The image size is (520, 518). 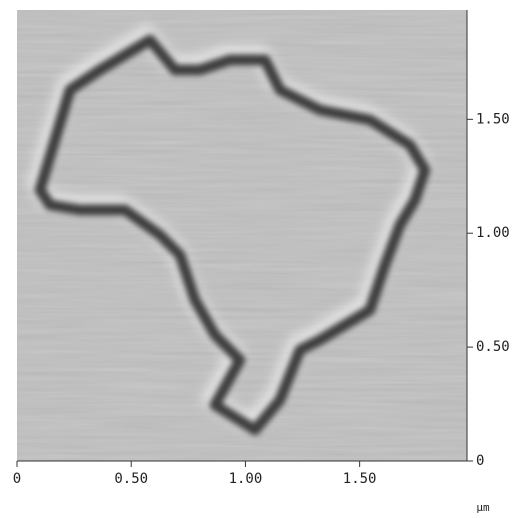 What do you see at coordinates (360, 479) in the screenshot?
I see `x-tick-label: 1.50` at bounding box center [360, 479].